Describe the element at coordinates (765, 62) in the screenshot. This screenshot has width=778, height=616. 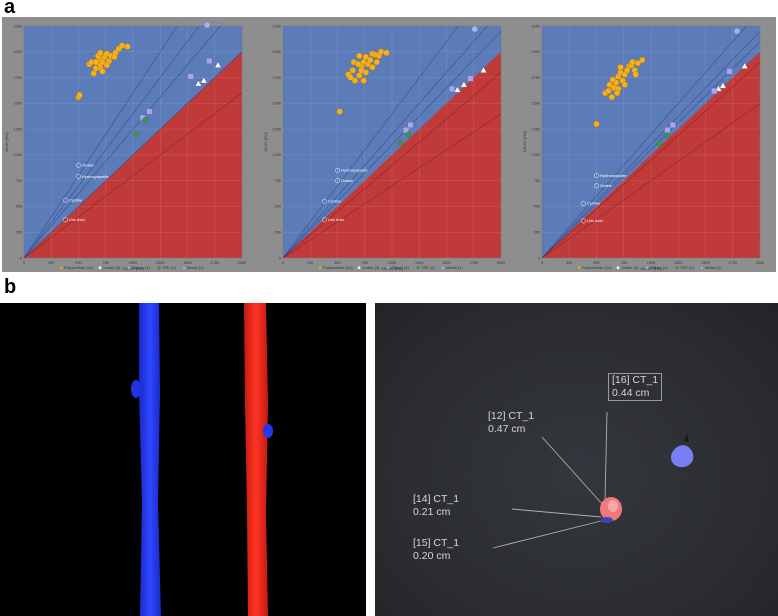
I see `ref-line-label-3: 0,95` at that location.